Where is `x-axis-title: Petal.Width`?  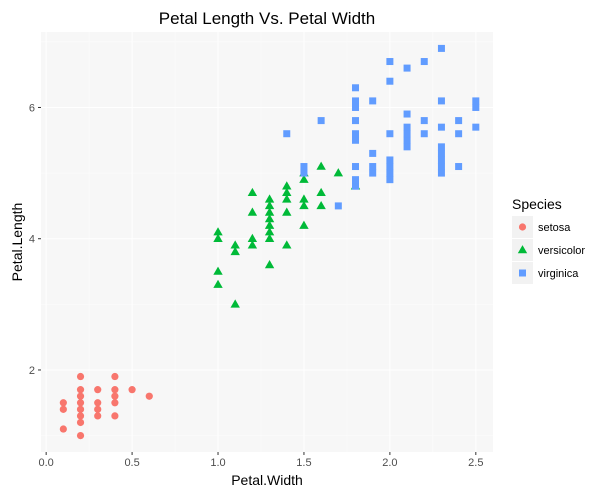
x-axis-title: Petal.Width is located at coordinates (267, 480).